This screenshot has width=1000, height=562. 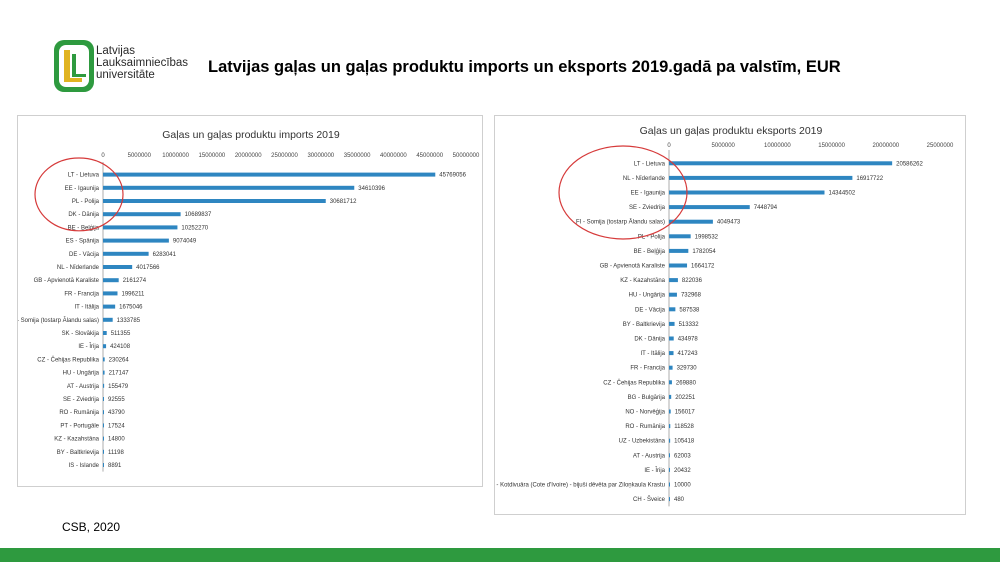 What do you see at coordinates (198, 215) in the screenshot?
I see `data-label: 10689837` at bounding box center [198, 215].